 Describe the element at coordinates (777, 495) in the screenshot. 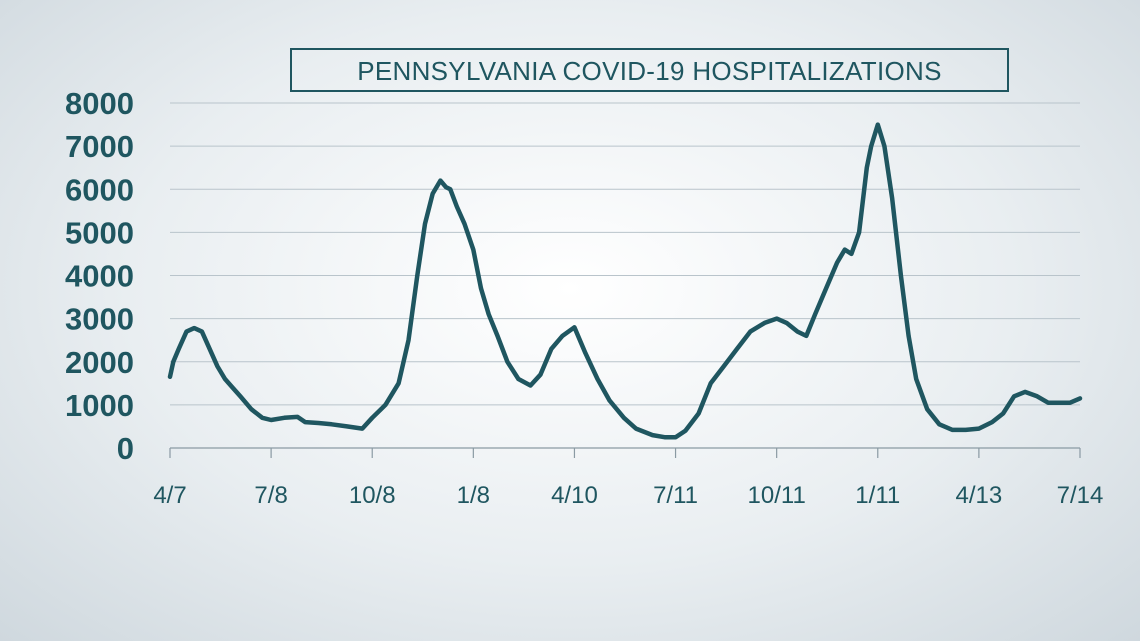

I see `x-tick-label: 10/11` at that location.